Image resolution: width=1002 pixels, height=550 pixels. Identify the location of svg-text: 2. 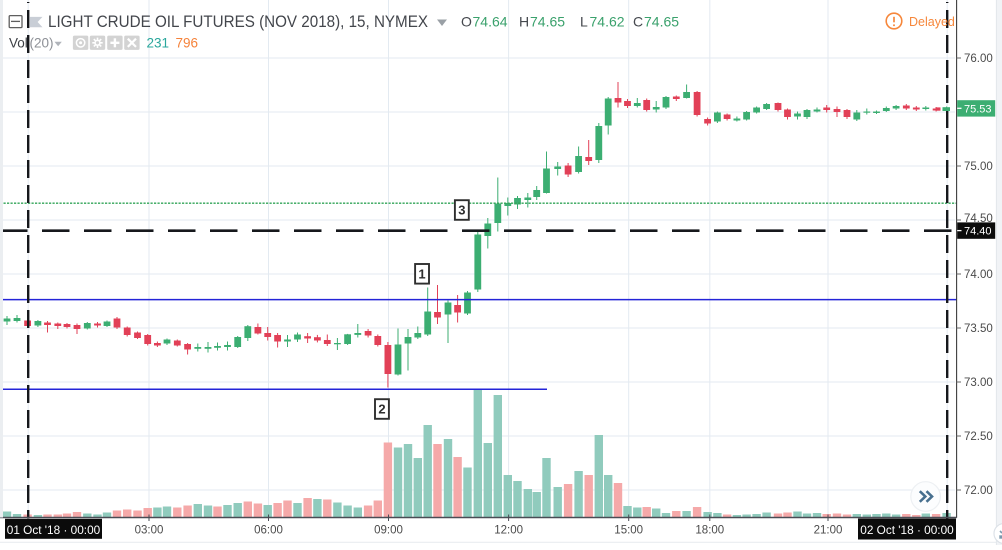
(381, 409).